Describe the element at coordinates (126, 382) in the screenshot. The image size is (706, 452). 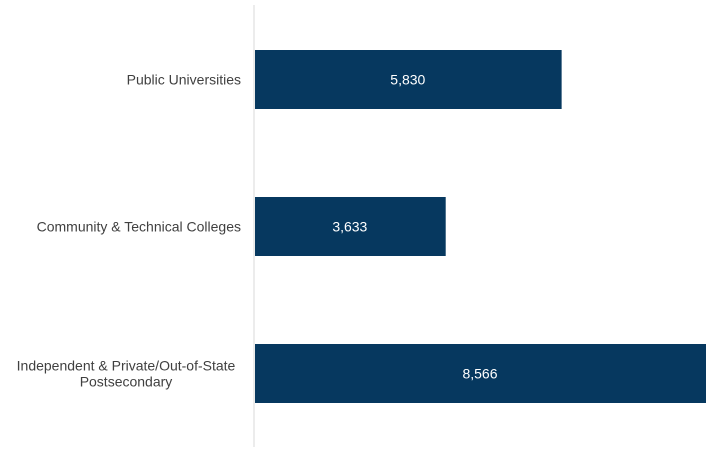
I see `category-label-line: Postsecondary` at that location.